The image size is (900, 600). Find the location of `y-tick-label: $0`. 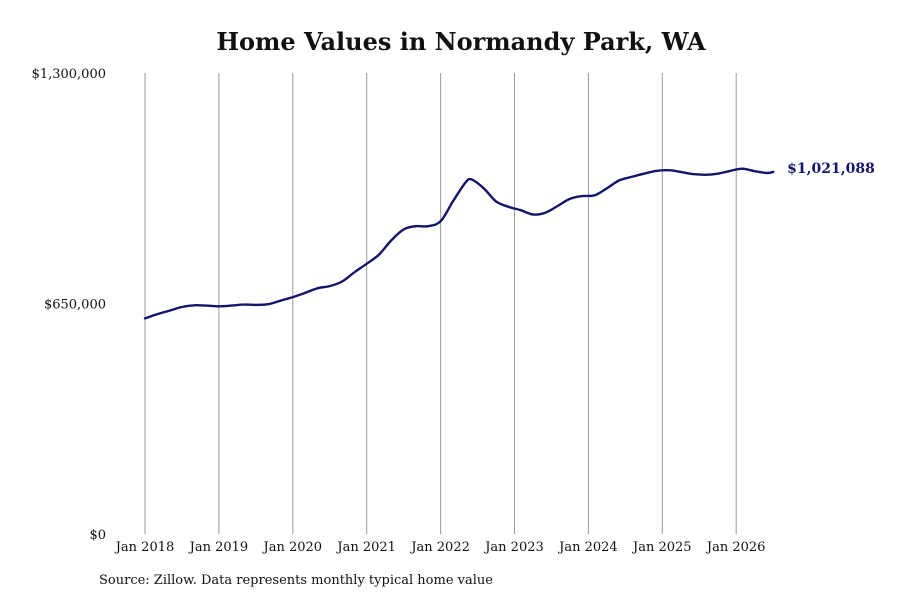

y-tick-label: $0 is located at coordinates (97, 535).